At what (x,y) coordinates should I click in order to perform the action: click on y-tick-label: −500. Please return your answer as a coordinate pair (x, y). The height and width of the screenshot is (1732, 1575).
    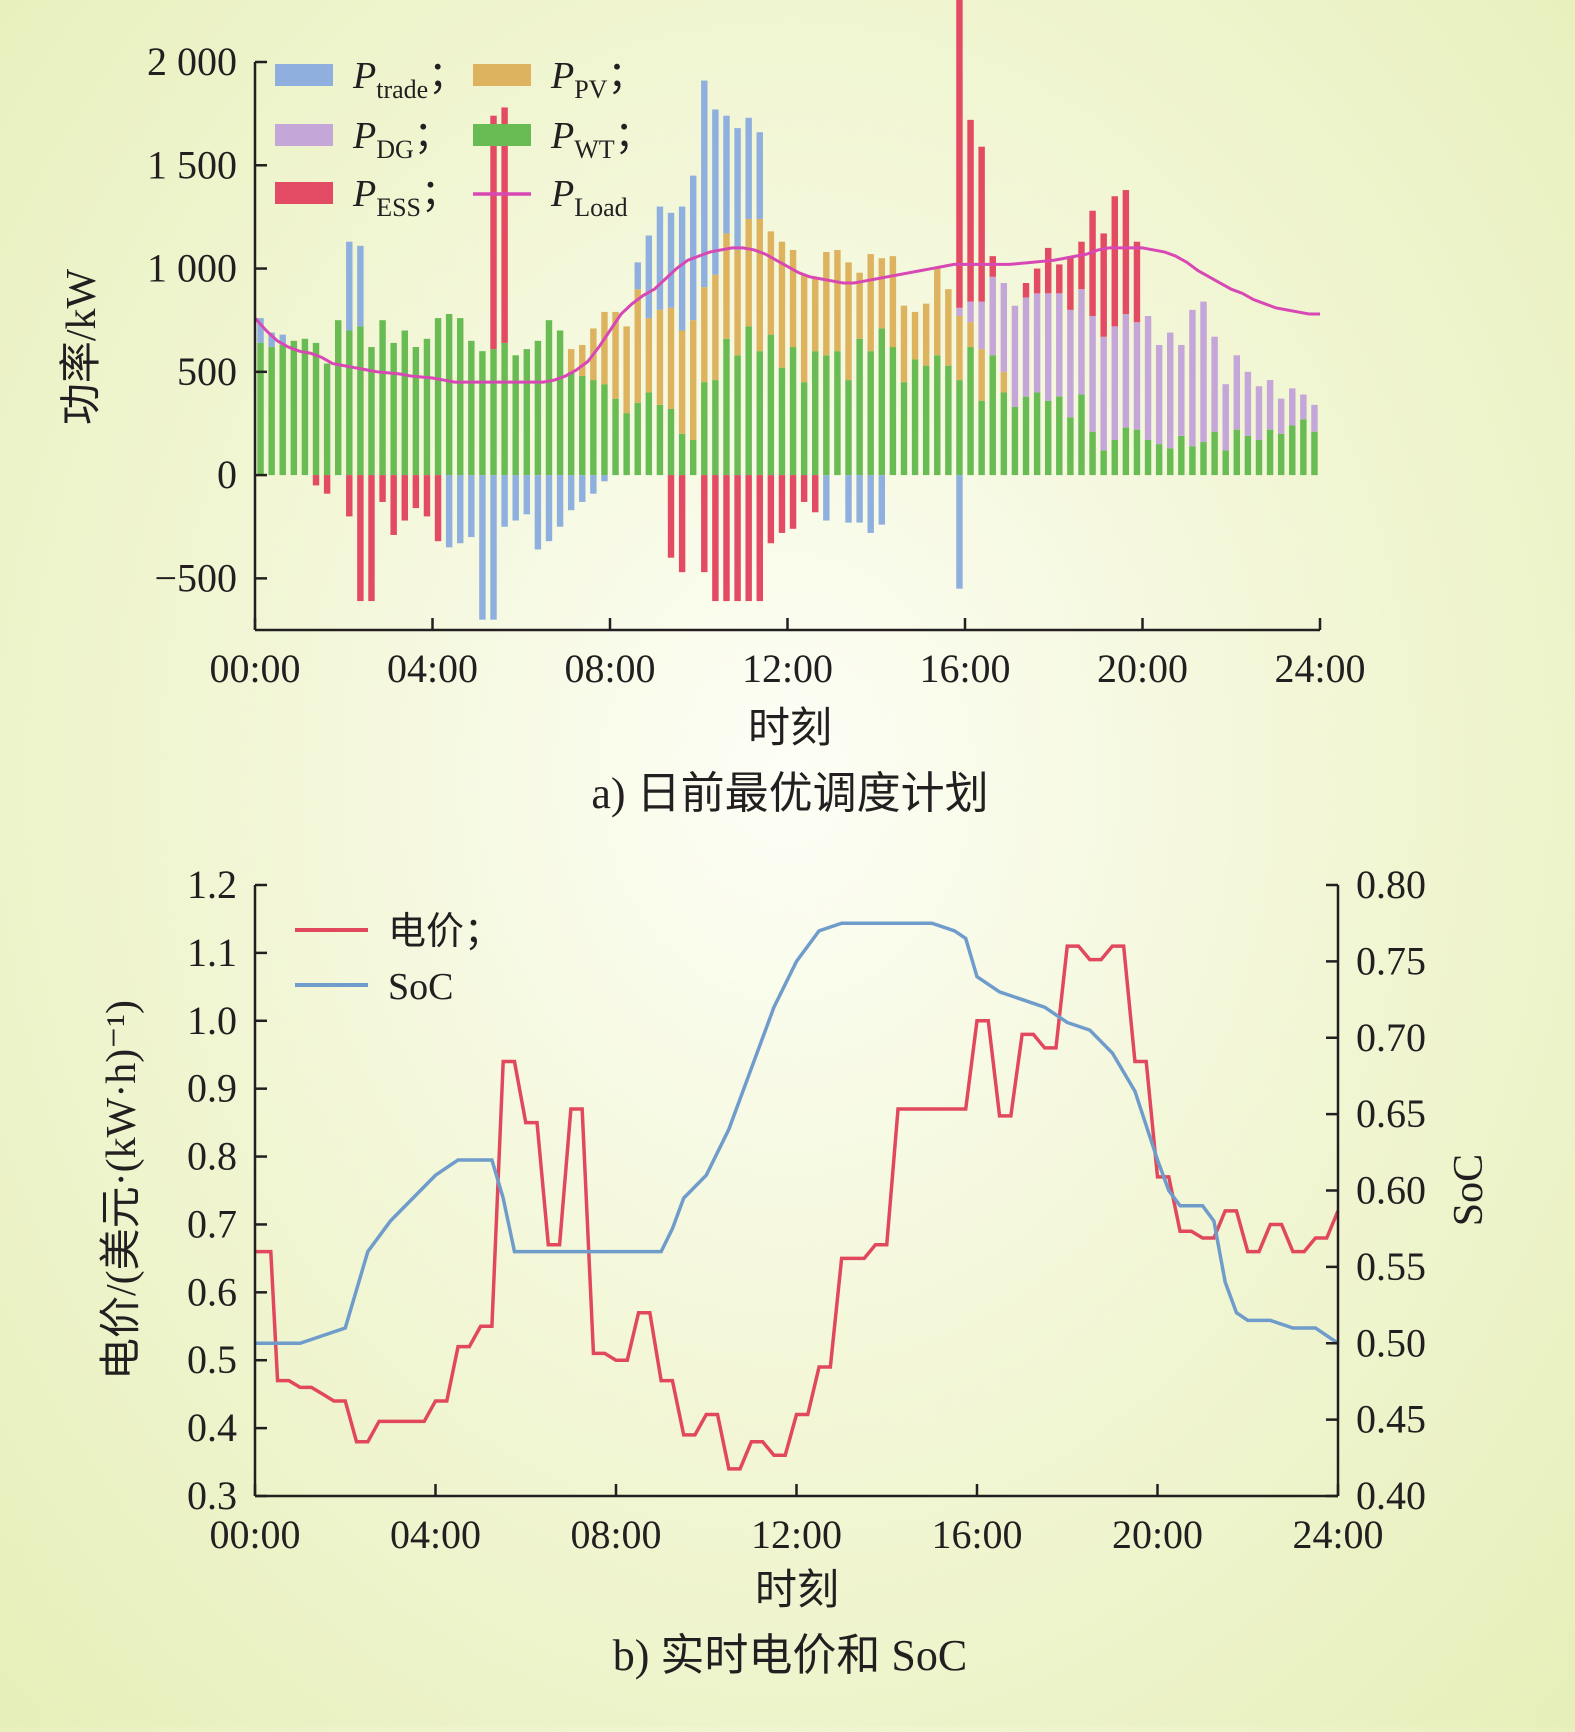
    Looking at the image, I should click on (195, 577).